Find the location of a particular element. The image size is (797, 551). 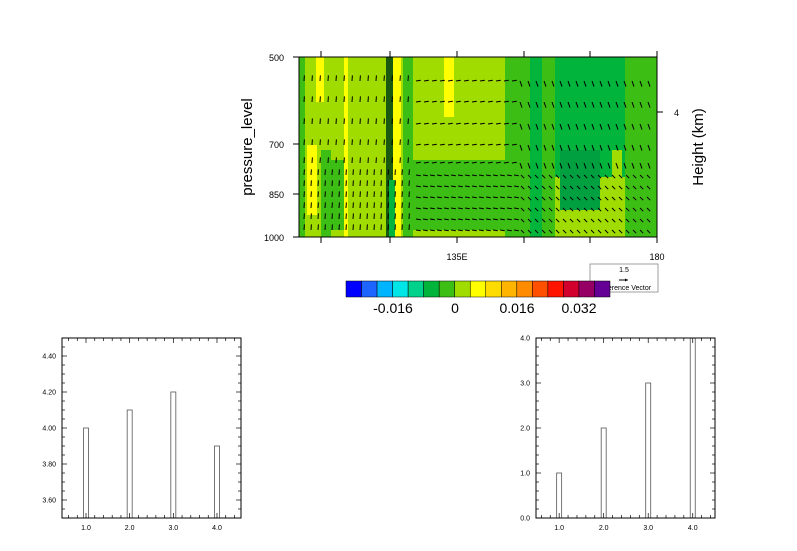

ytick-label: 500 is located at coordinates (276, 58).